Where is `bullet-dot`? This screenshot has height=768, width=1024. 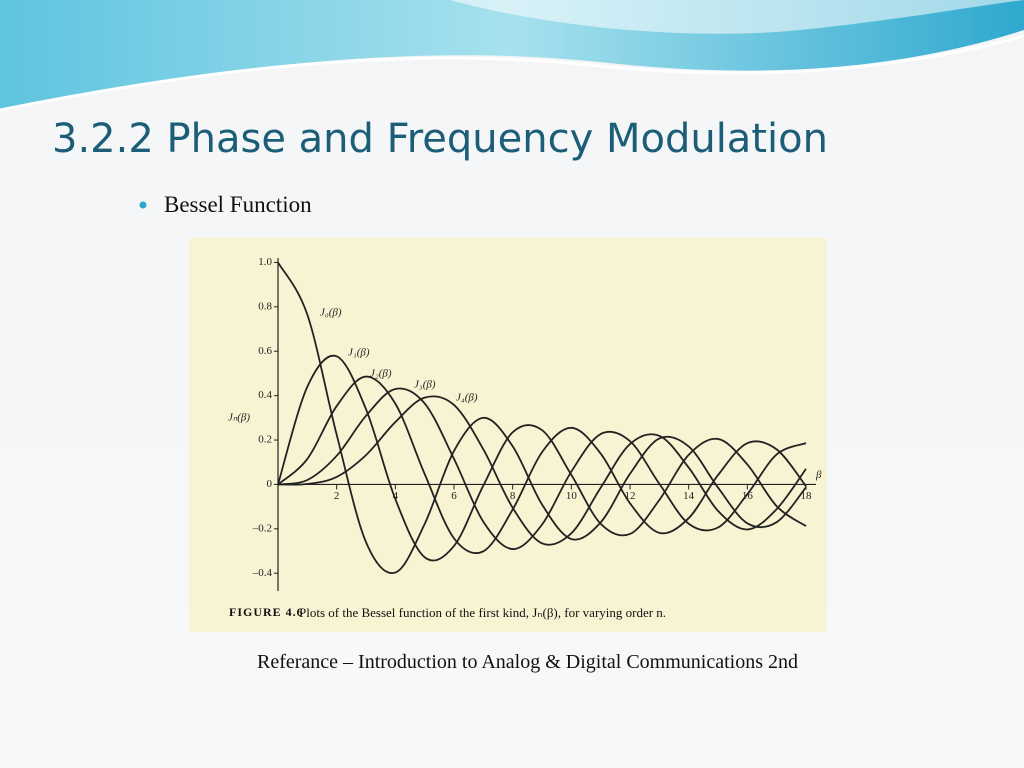 bullet-dot is located at coordinates (143, 205).